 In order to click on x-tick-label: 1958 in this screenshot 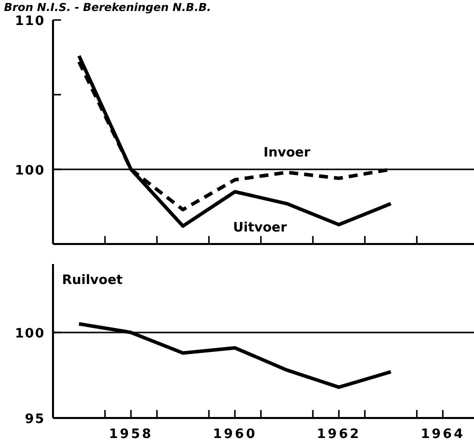, I will do `click(131, 434)`.